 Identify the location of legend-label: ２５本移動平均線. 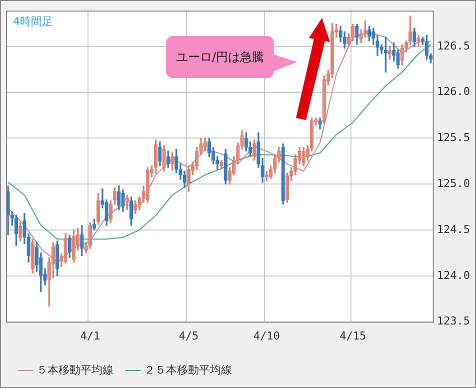
(188, 369).